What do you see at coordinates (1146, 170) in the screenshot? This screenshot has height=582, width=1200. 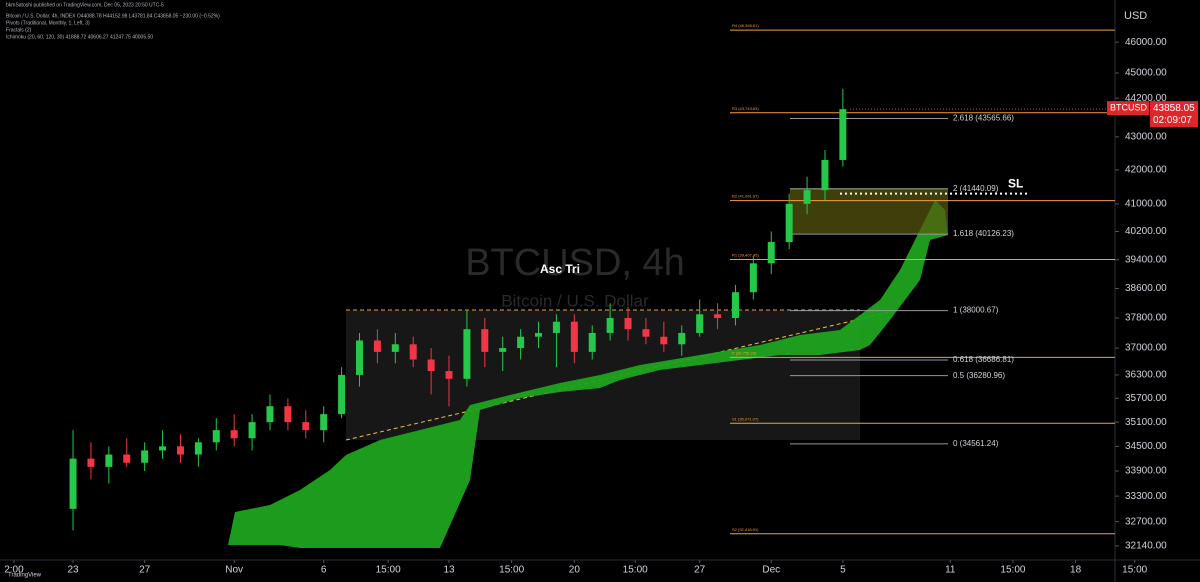 I see `y-tick-label: 42000.00` at bounding box center [1146, 170].